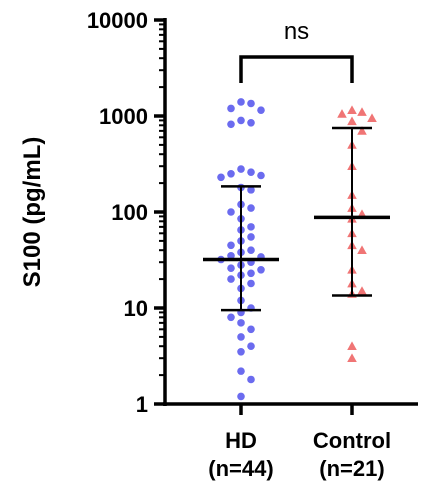  Describe the element at coordinates (299, 454) in the screenshot. I see `category-labels: HD (n=44) Control (n=21)` at that location.